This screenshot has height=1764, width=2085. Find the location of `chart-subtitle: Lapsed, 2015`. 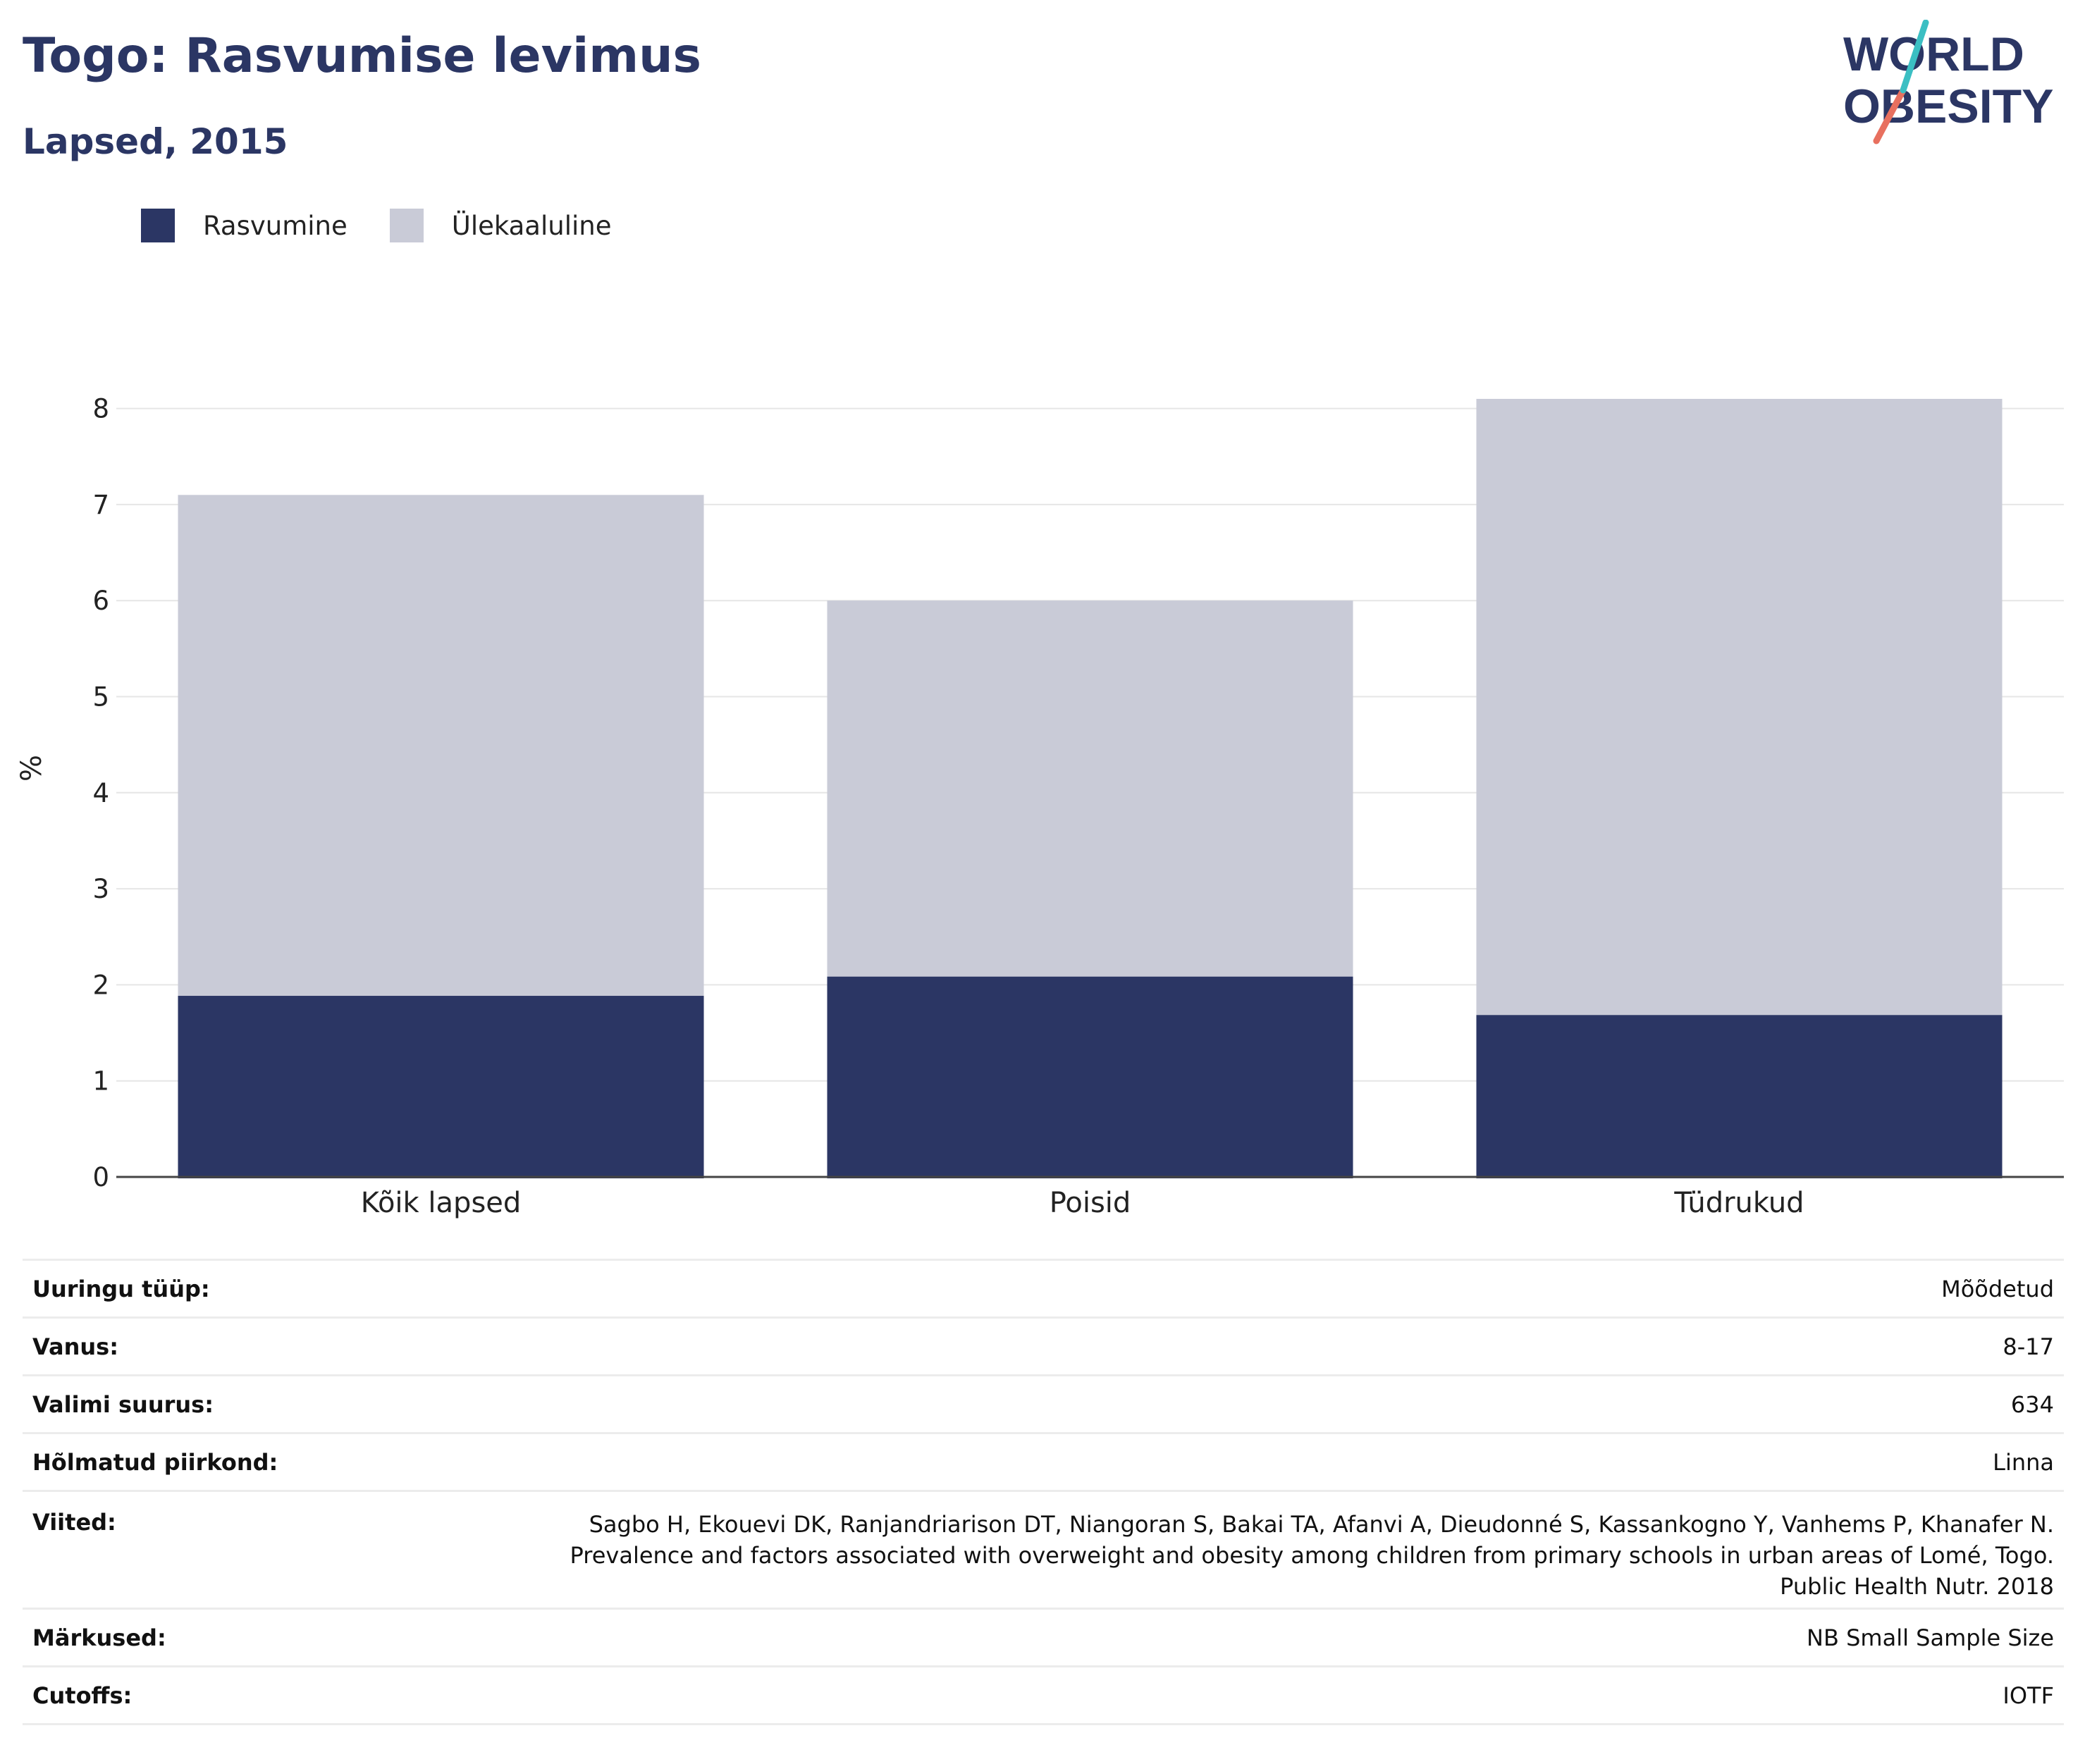

chart-subtitle: Lapsed, 2015 is located at coordinates (155, 141).